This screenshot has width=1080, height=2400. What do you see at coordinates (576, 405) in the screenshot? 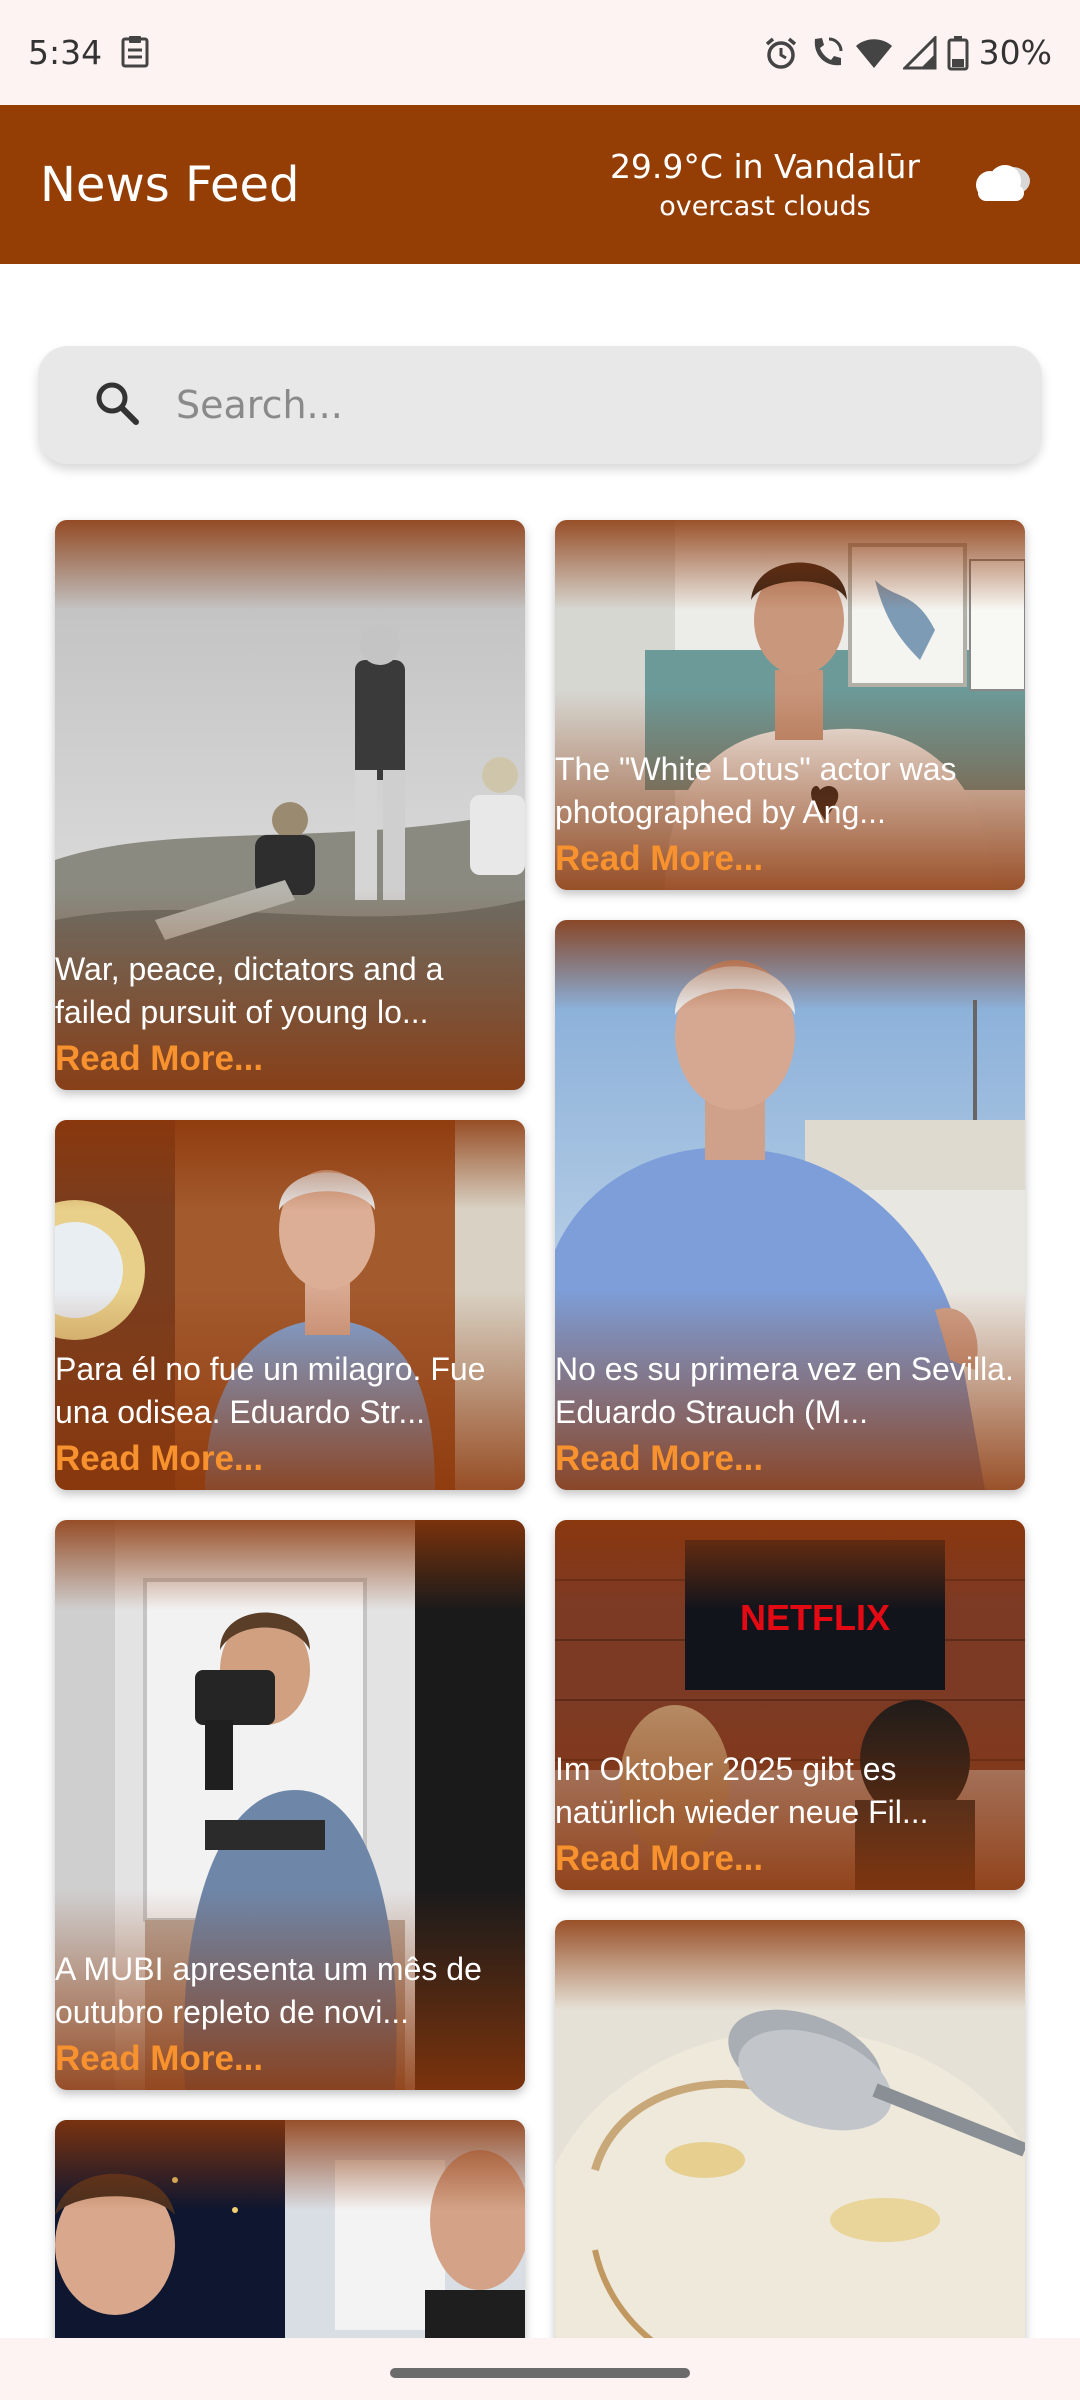
I see `search-input` at bounding box center [576, 405].